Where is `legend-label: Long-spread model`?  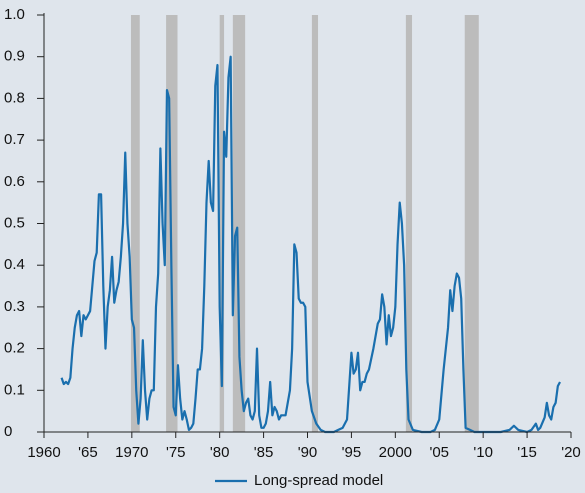 legend-label: Long-spread model is located at coordinates (318, 480).